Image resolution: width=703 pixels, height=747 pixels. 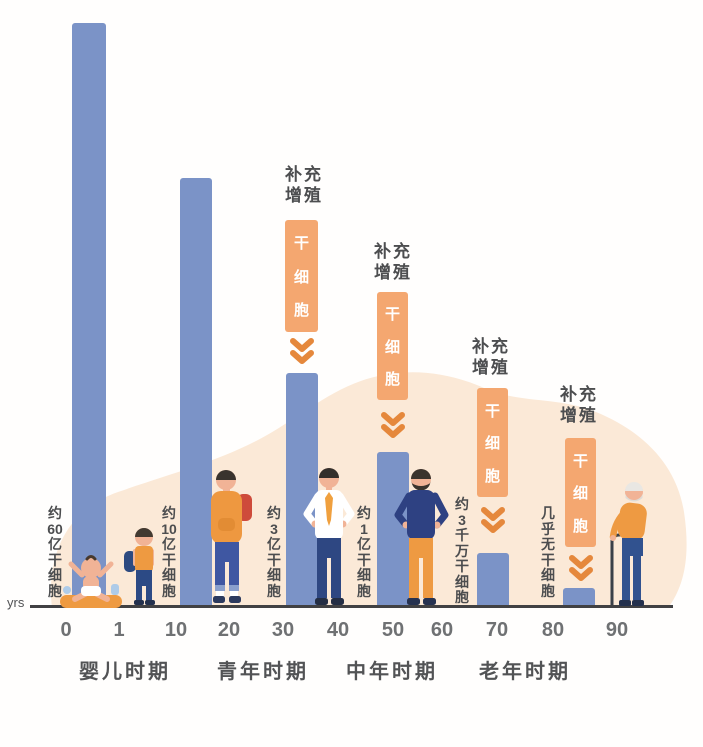 I want to click on stage-label-old-age: 老年时期, so click(x=525, y=672).